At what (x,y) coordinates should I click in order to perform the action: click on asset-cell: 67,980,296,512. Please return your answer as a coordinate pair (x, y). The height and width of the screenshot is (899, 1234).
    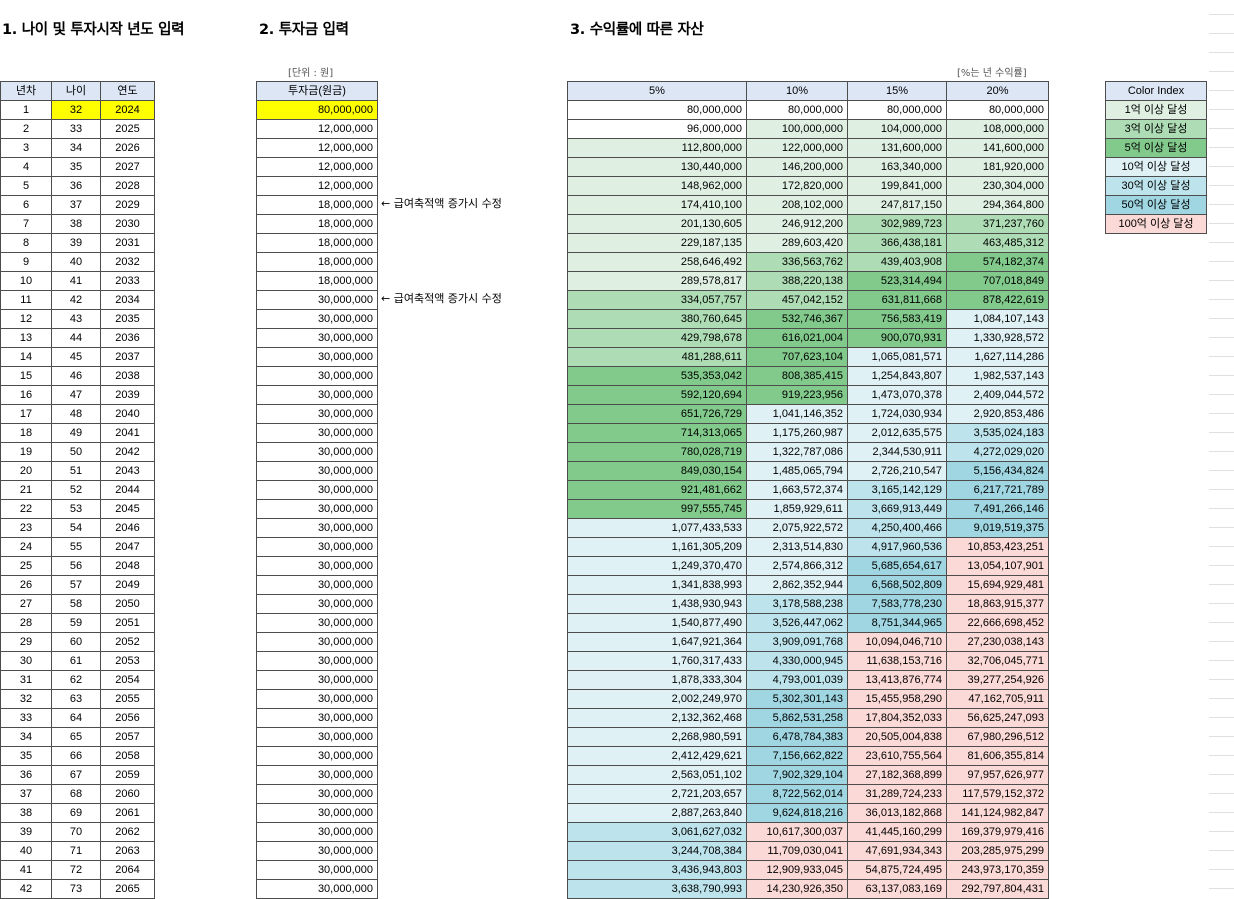
    Looking at the image, I should click on (997, 737).